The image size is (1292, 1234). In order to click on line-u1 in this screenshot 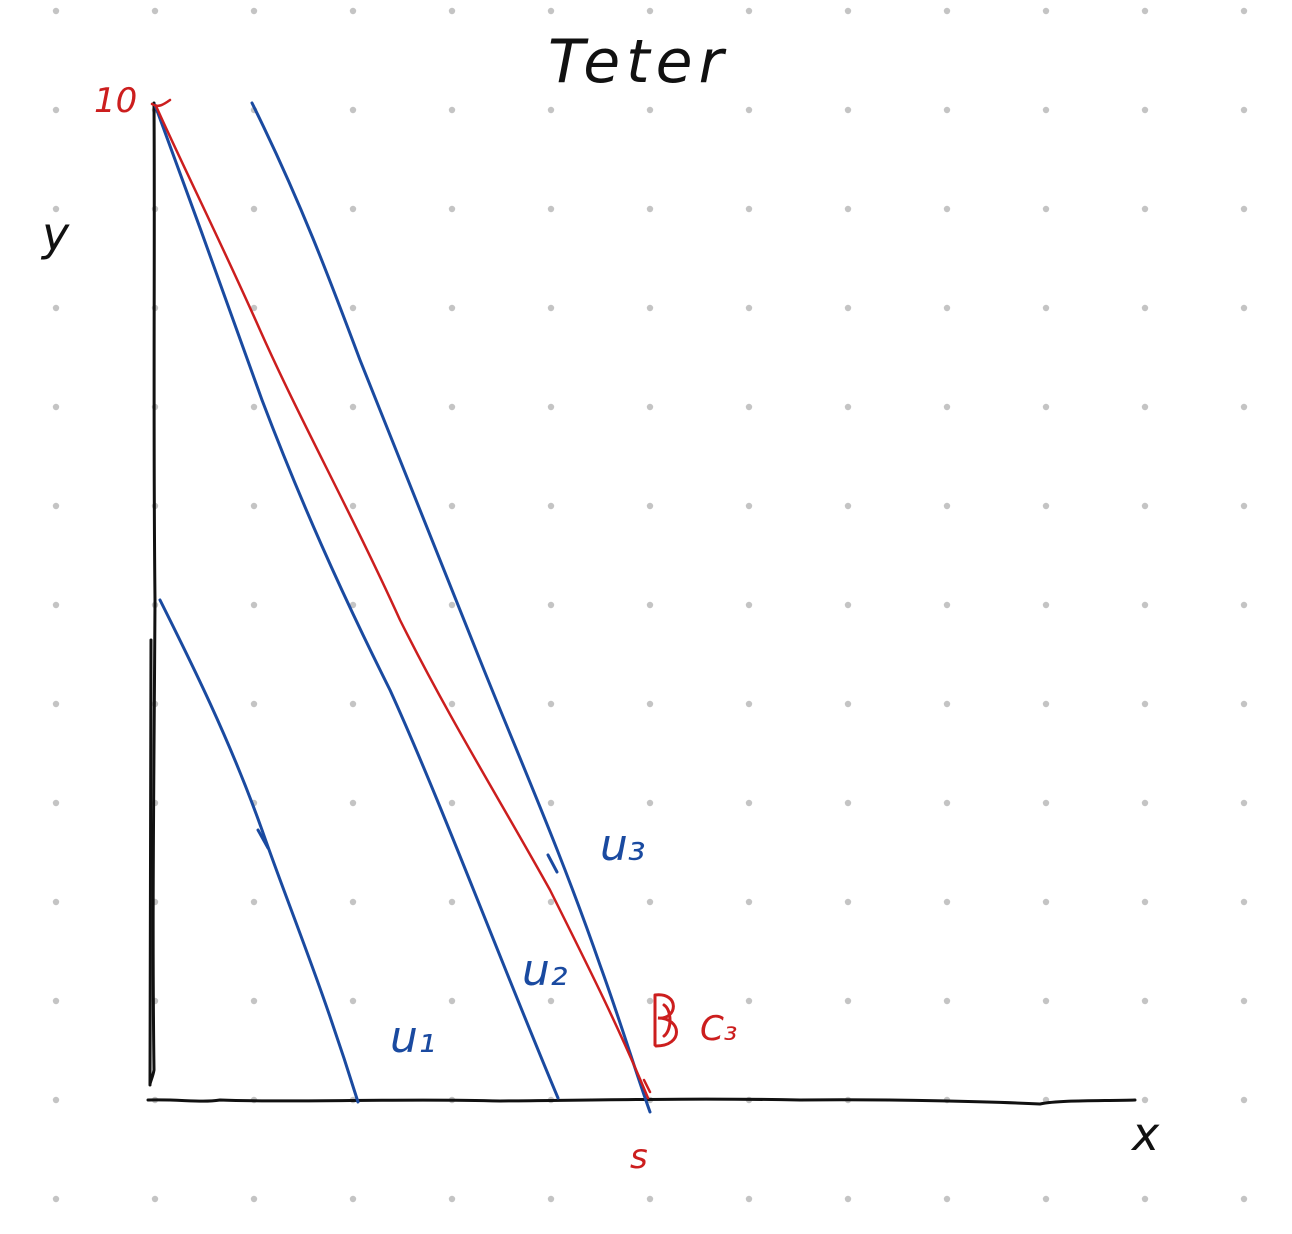, I will do `click(259, 851)`.